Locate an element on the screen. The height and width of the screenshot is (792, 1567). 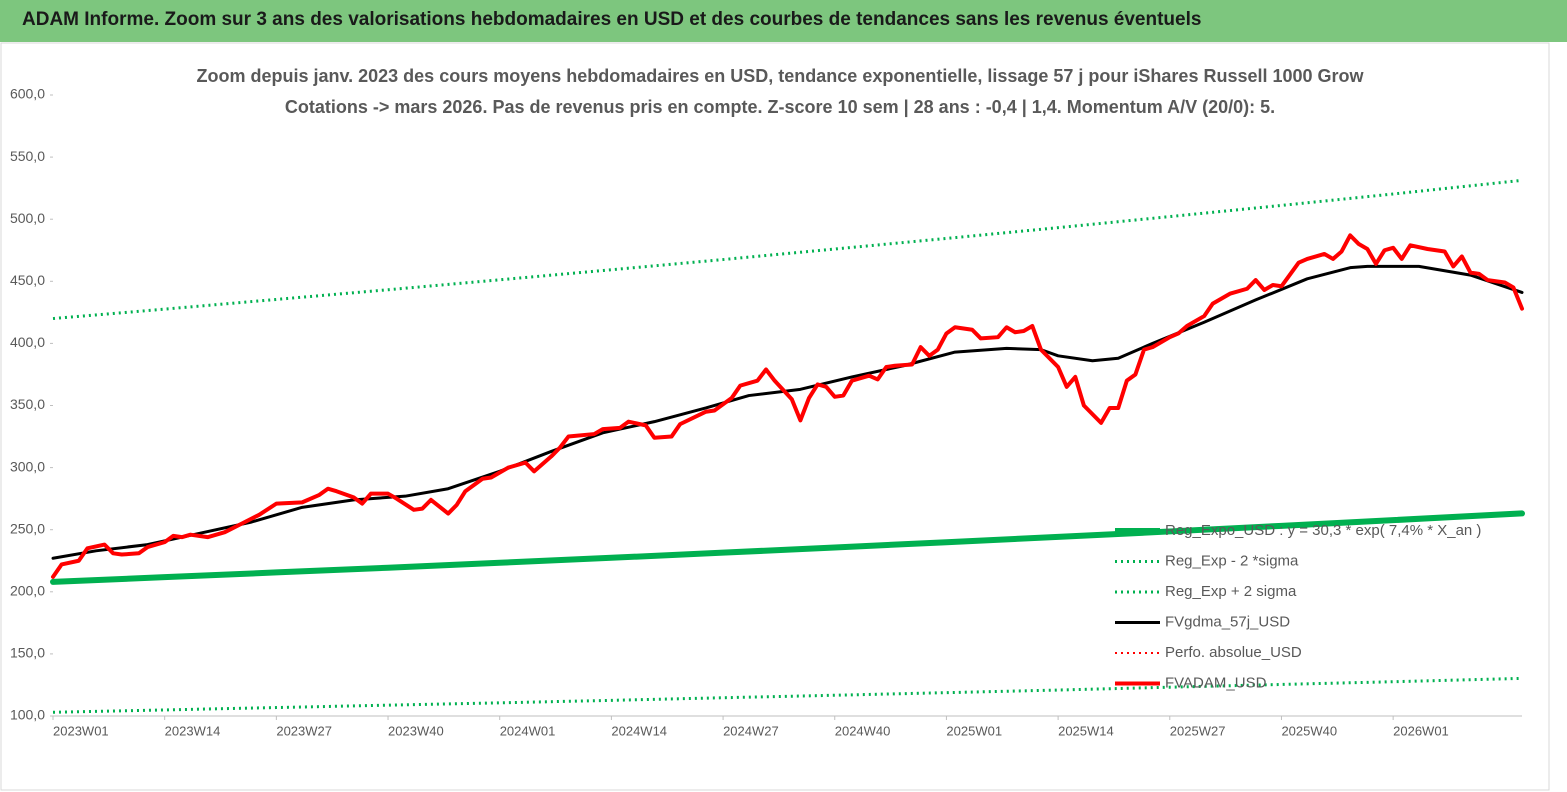
x-tick-label: 2025W40 is located at coordinates (1309, 730).